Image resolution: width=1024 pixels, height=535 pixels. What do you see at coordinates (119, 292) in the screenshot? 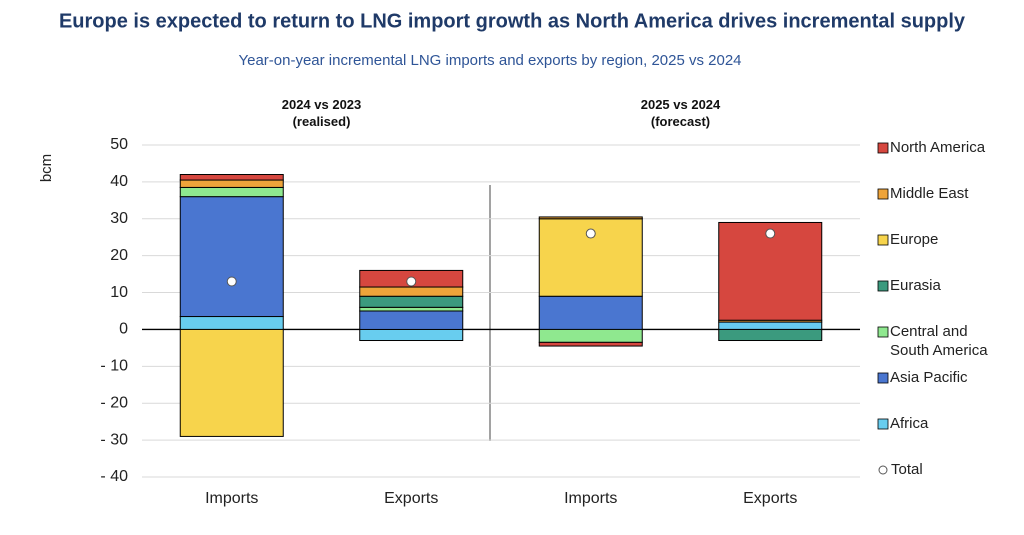
I see `y-tick-label: 10` at bounding box center [119, 292].